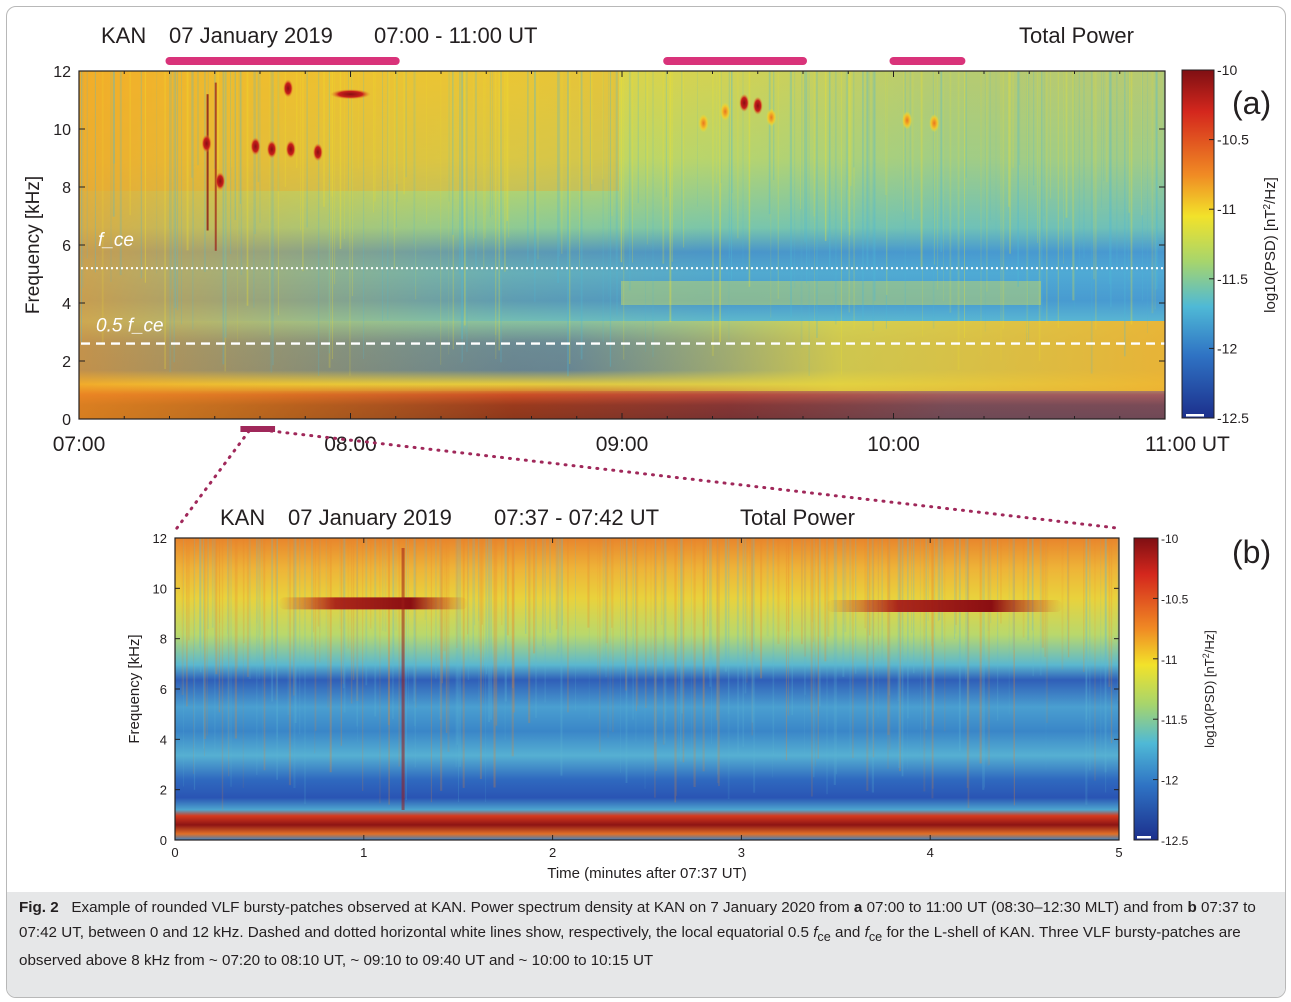 Image resolution: width=1291 pixels, height=1002 pixels. I want to click on caption-bold-a: a, so click(858, 907).